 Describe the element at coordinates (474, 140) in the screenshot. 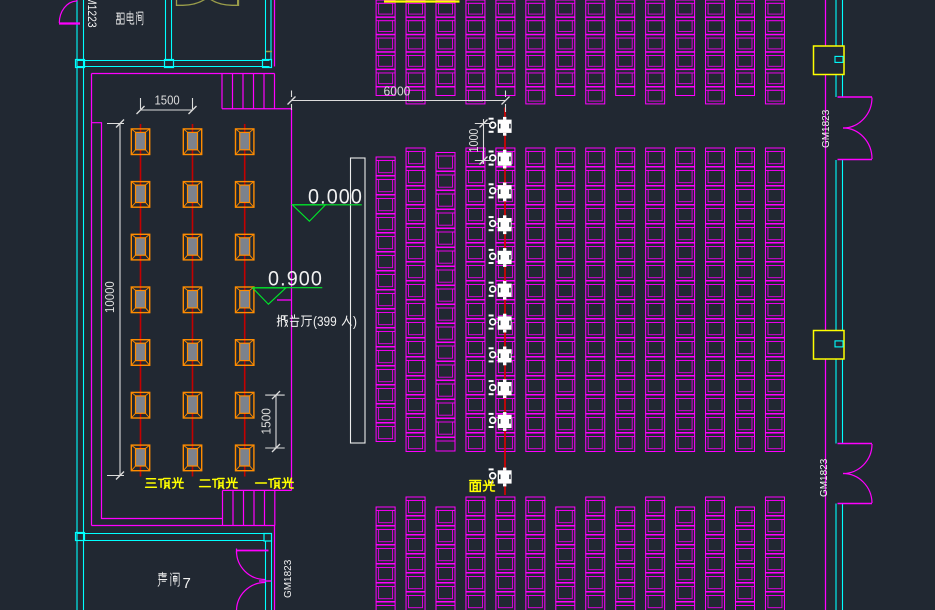

I see `svg-text: 1000` at that location.